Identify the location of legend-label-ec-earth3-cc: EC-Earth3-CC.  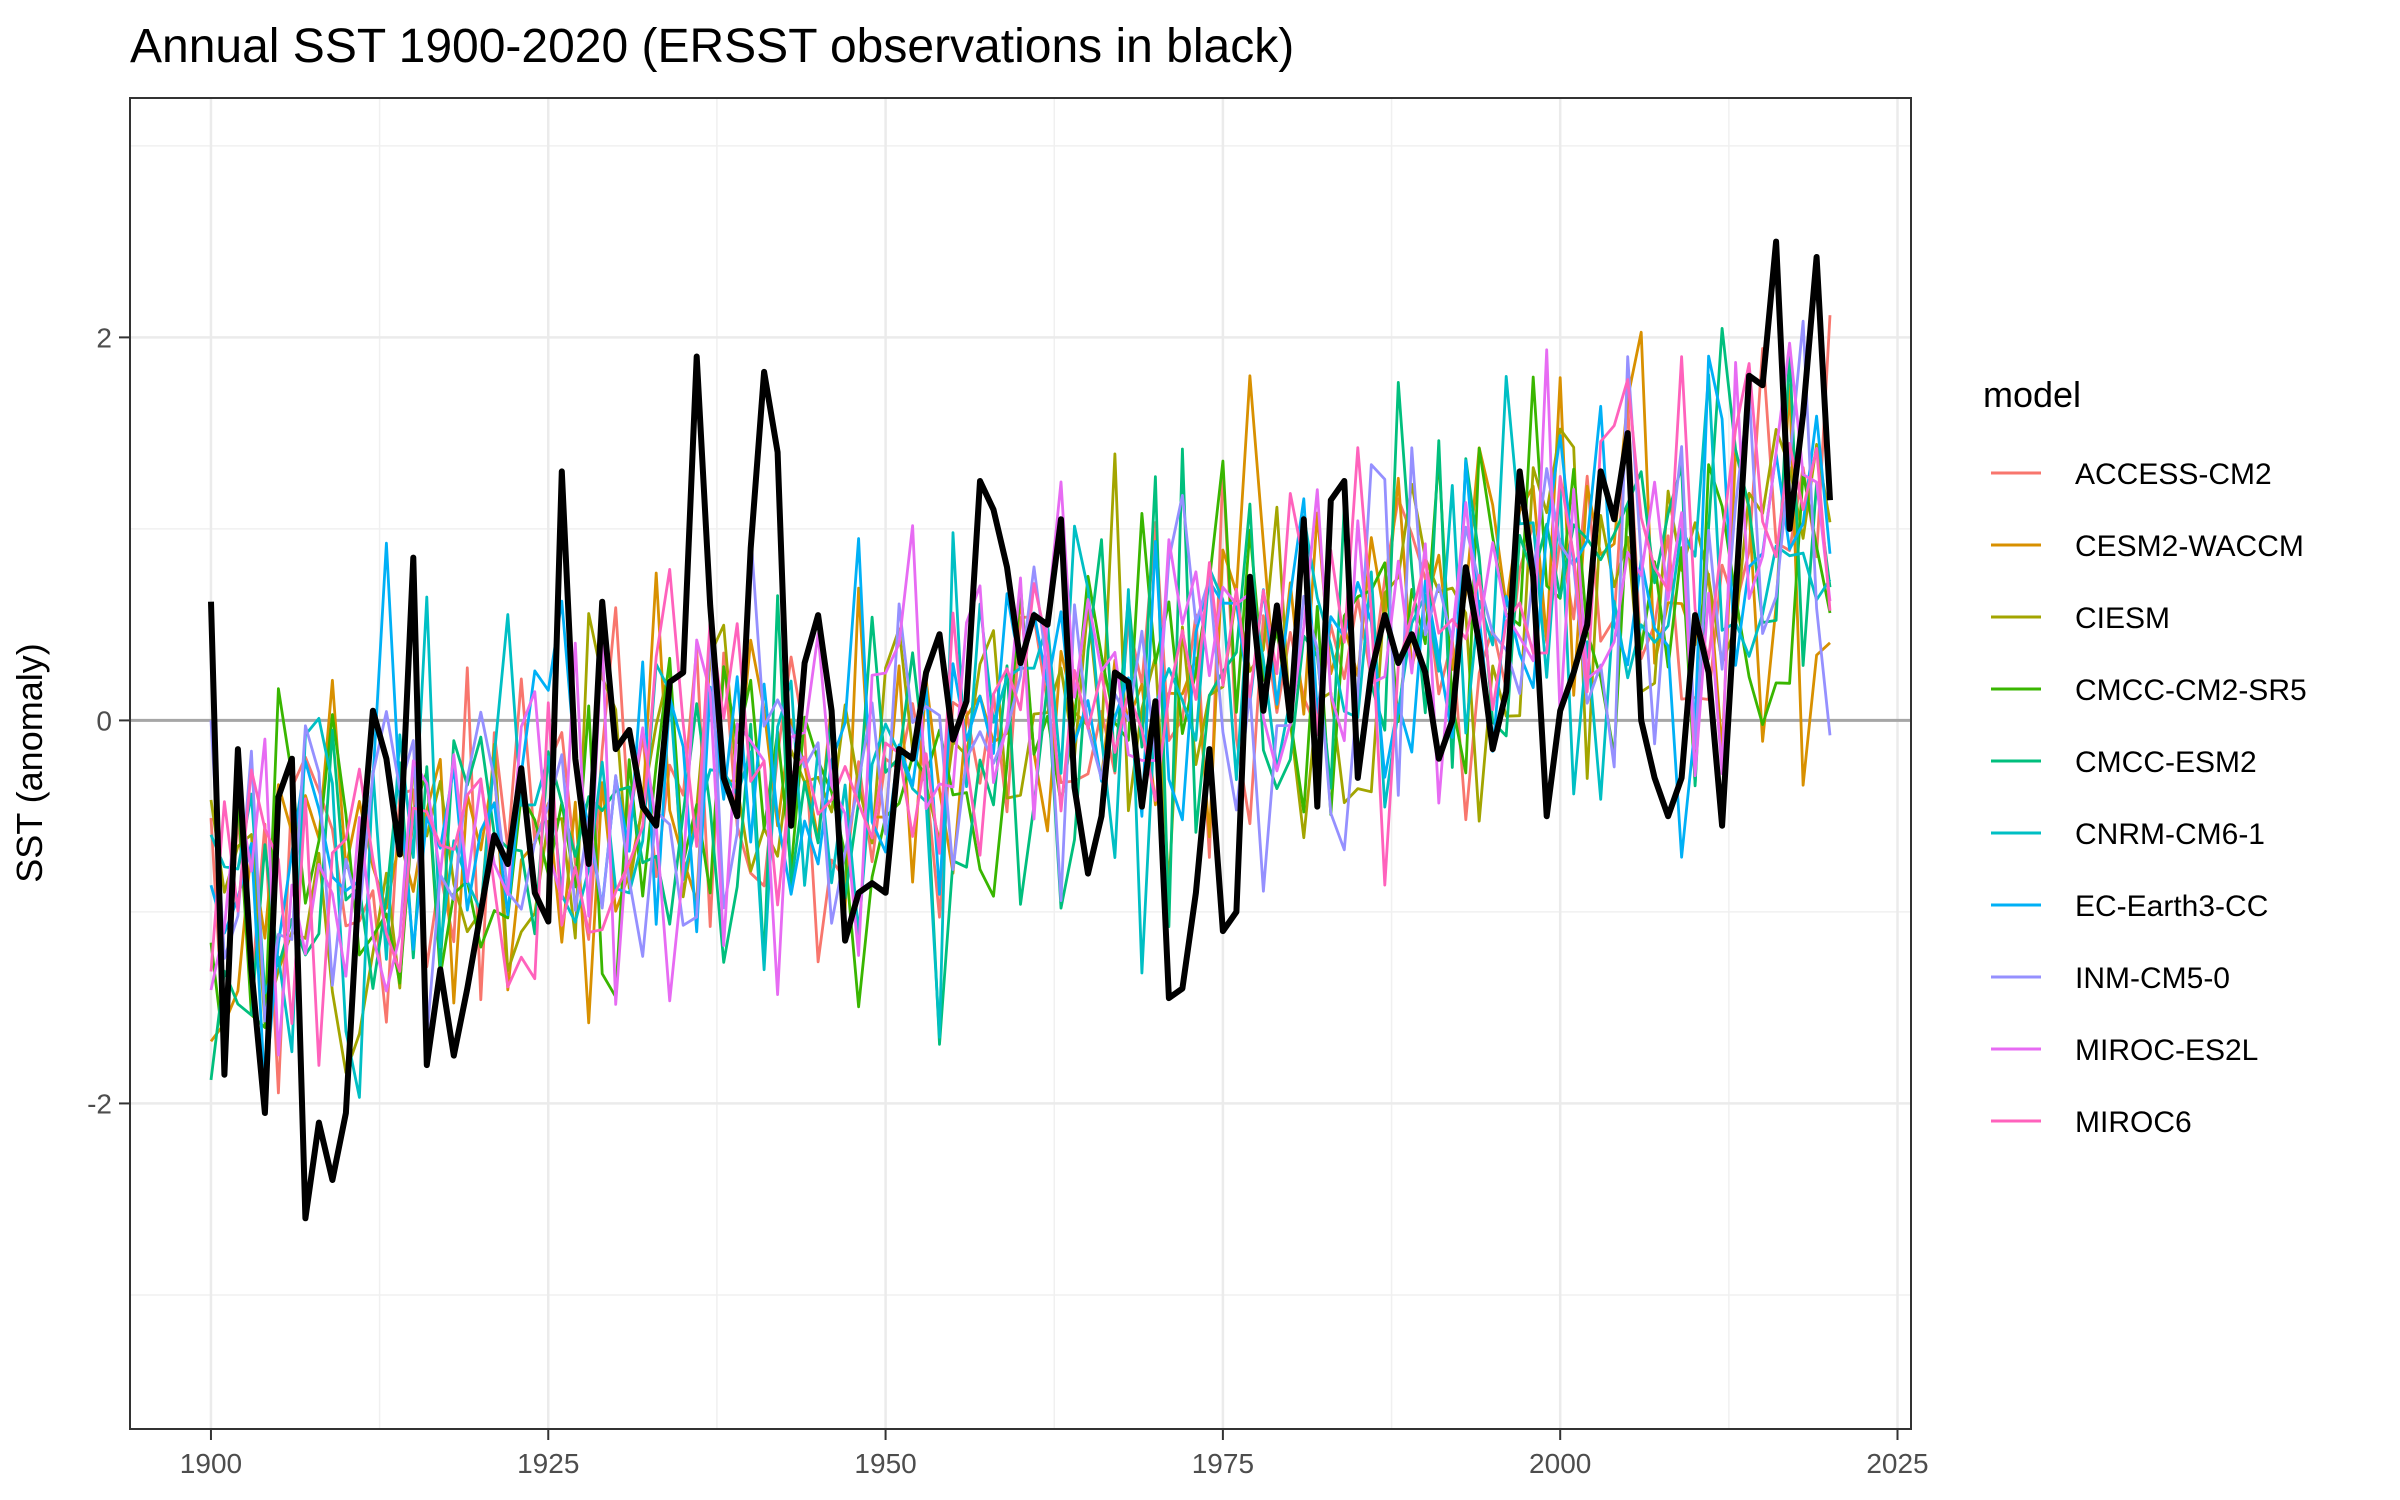
(2171, 906).